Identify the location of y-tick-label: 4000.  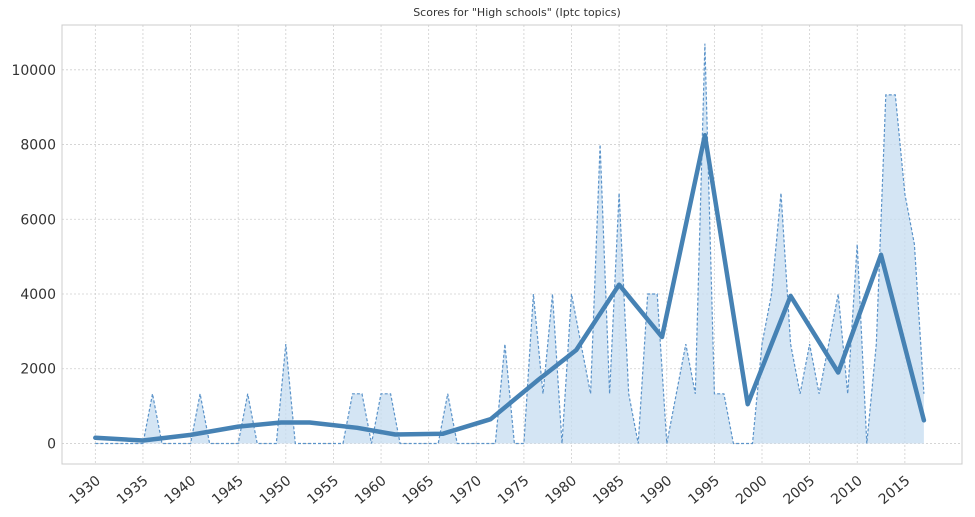
(38, 295).